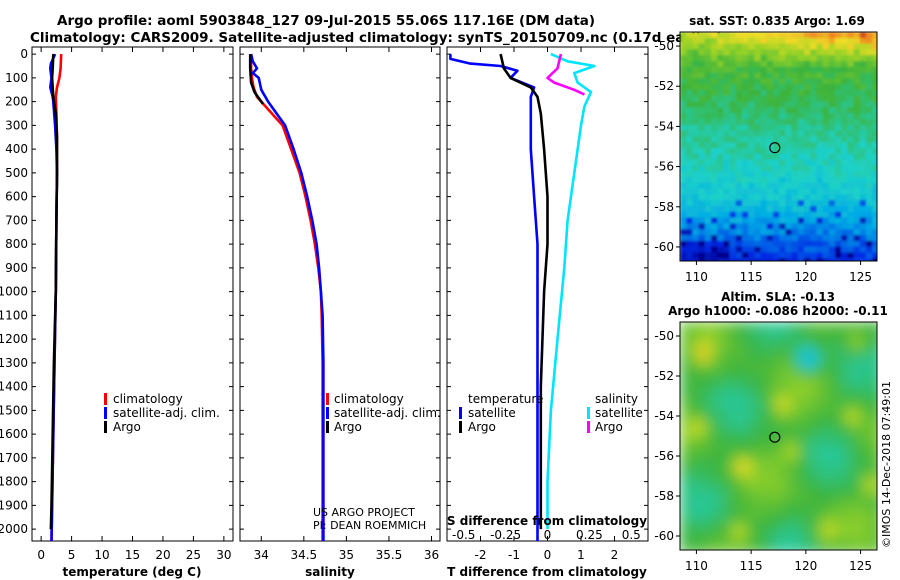 This screenshot has height=580, width=900. Describe the element at coordinates (664, 536) in the screenshot. I see `lat-tick-label: -60` at that location.